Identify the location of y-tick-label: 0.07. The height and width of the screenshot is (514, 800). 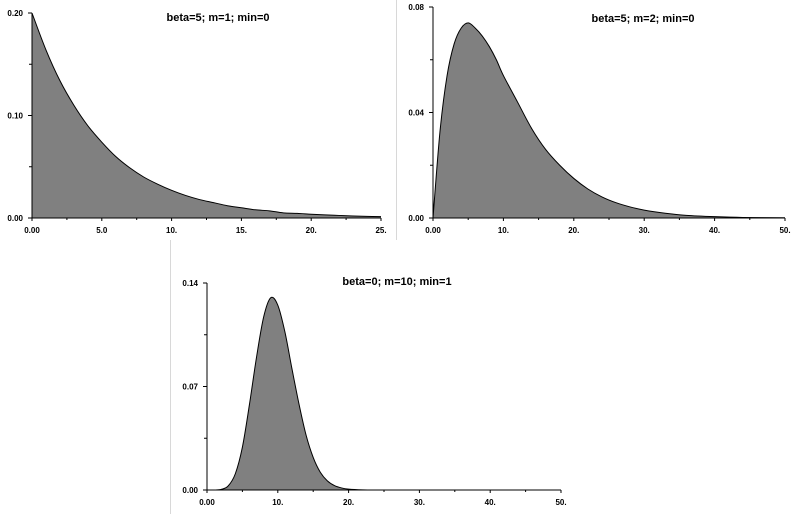
(190, 387).